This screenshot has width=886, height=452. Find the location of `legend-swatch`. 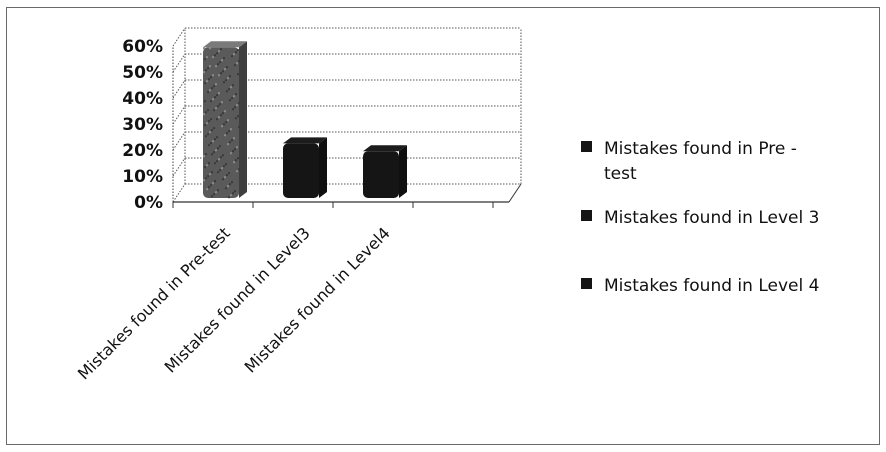

legend-swatch is located at coordinates (586, 283).